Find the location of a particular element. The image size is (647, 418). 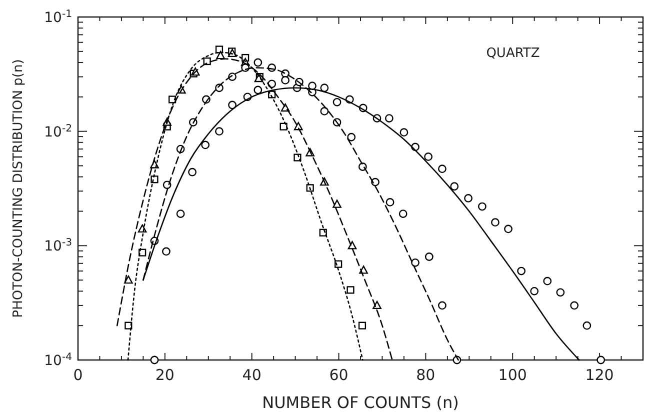

x-axis-title: NUMBER OF COUNTS (n) is located at coordinates (360, 402).